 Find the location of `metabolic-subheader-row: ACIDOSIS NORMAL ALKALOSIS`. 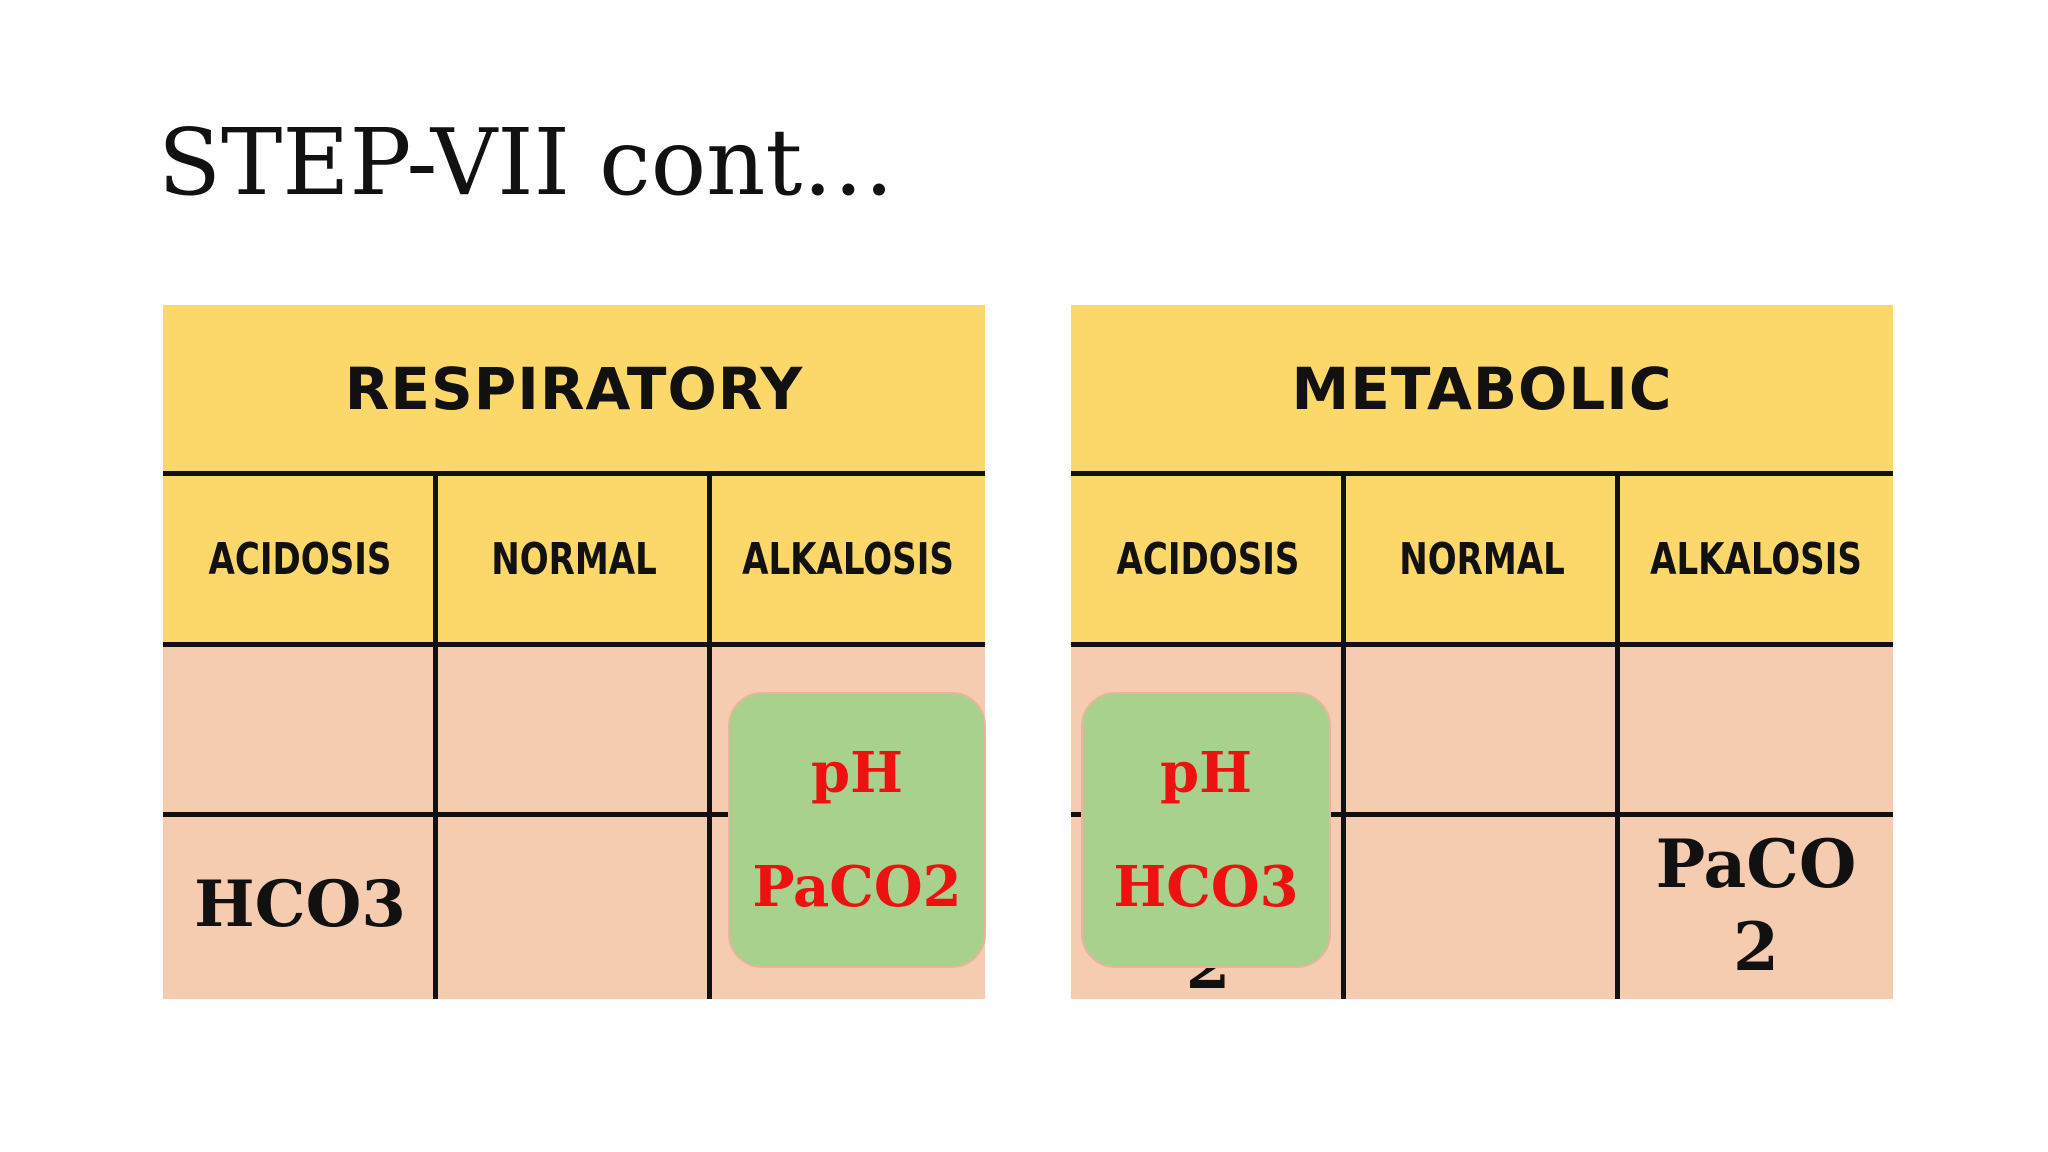

metabolic-subheader-row: ACIDOSIS NORMAL ALKALOSIS is located at coordinates (1482, 559).